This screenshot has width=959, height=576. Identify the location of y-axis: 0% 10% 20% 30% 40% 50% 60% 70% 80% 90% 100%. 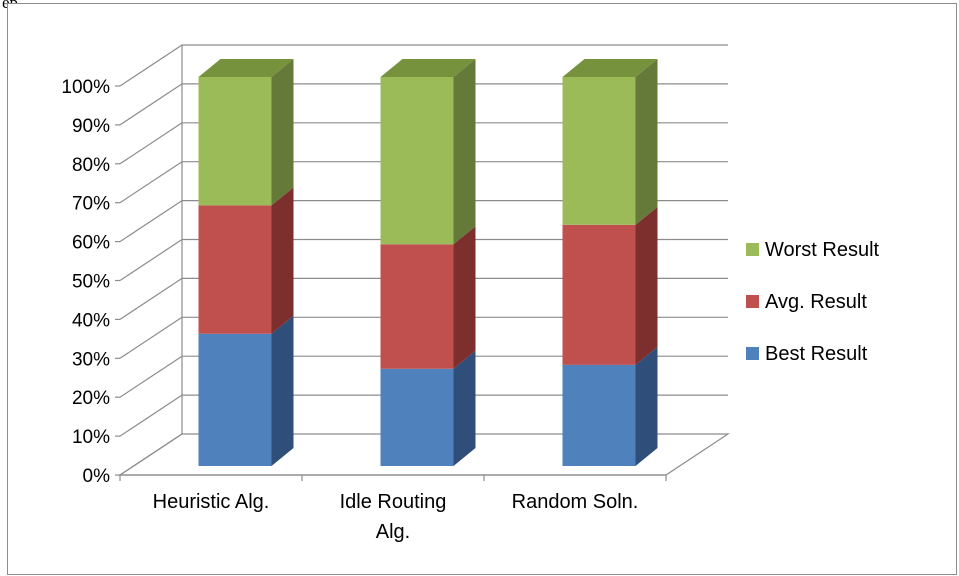
(90, 282).